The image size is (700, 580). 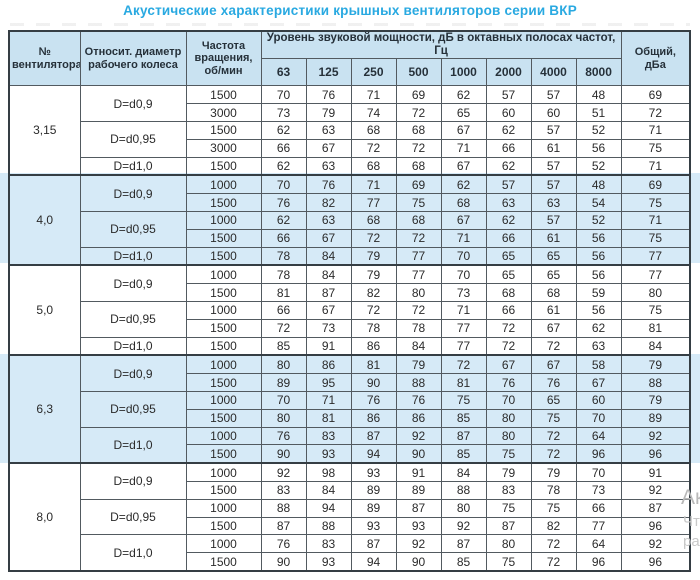 What do you see at coordinates (418, 544) in the screenshot?
I see `level-cell: 92` at bounding box center [418, 544].